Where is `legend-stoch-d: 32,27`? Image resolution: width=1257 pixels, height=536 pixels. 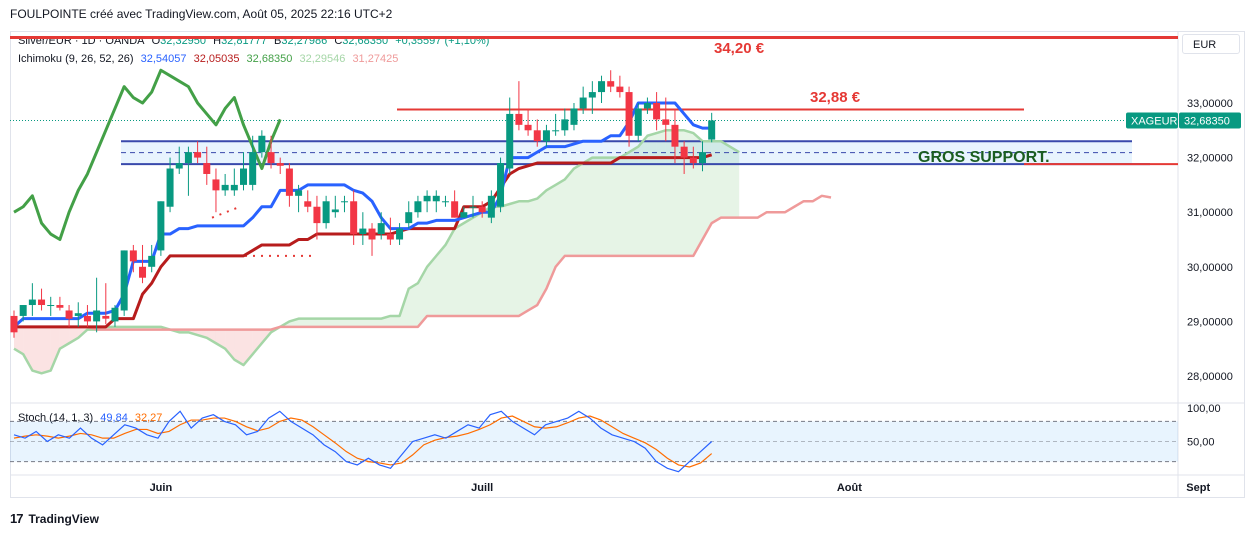 legend-stoch-d: 32,27 is located at coordinates (148, 418).